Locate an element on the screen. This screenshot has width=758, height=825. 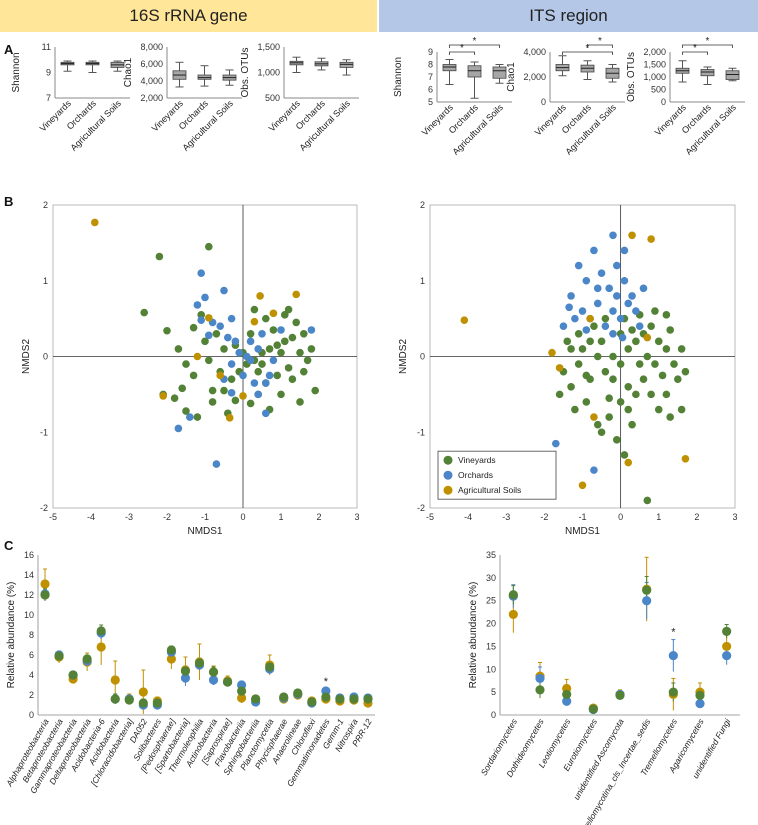
nmds-16s-ytick-label: 1 is located at coordinates (45, 281).